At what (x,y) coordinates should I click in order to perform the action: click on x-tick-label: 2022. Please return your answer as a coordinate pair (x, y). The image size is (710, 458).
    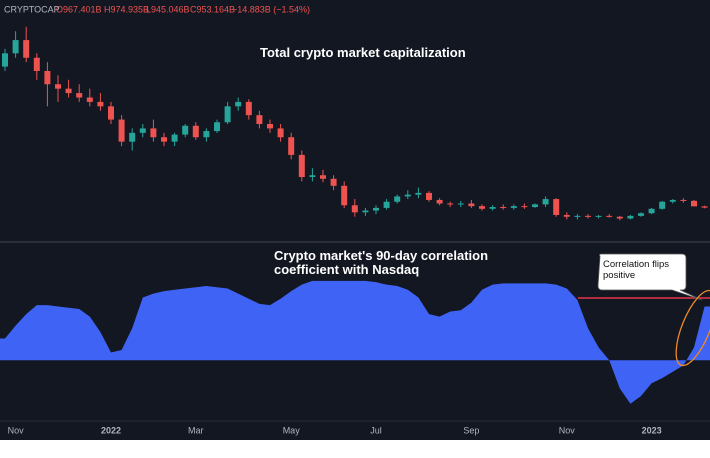
    Looking at the image, I should click on (111, 430).